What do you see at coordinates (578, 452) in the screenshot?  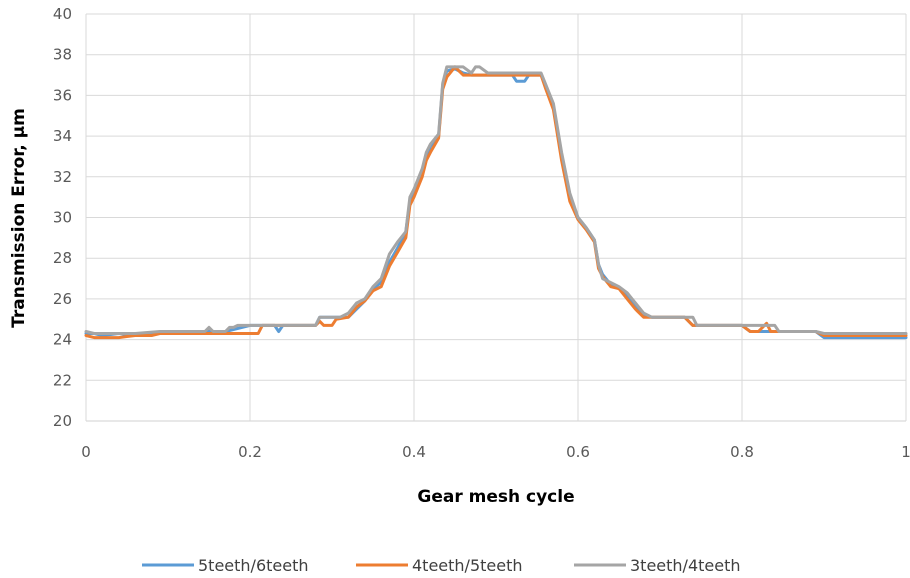 I see `x-tick-label: 0.6` at bounding box center [578, 452].